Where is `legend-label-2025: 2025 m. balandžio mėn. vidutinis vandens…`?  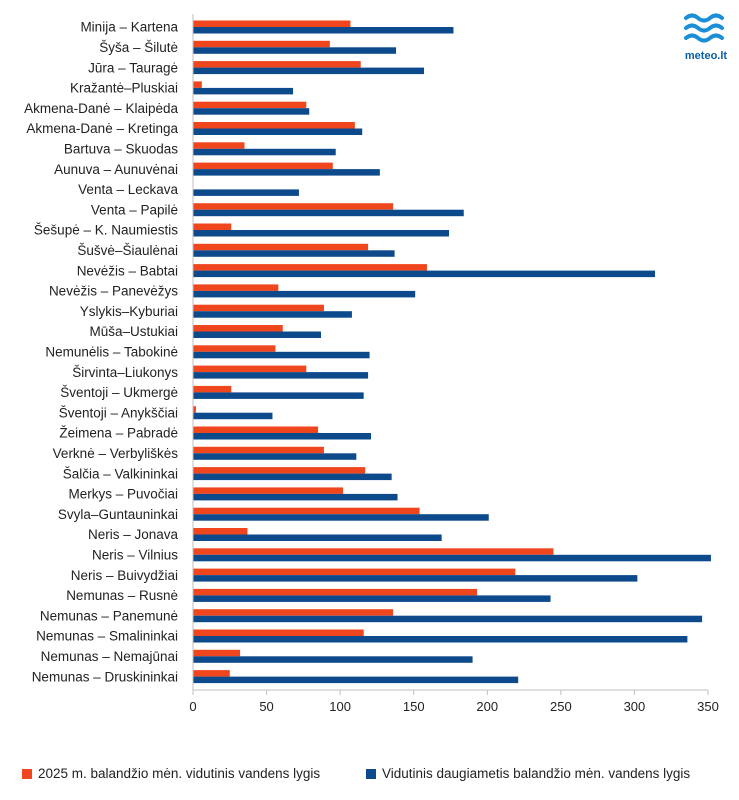 legend-label-2025: 2025 m. balandžio mėn. vidutinis vandens… is located at coordinates (179, 773).